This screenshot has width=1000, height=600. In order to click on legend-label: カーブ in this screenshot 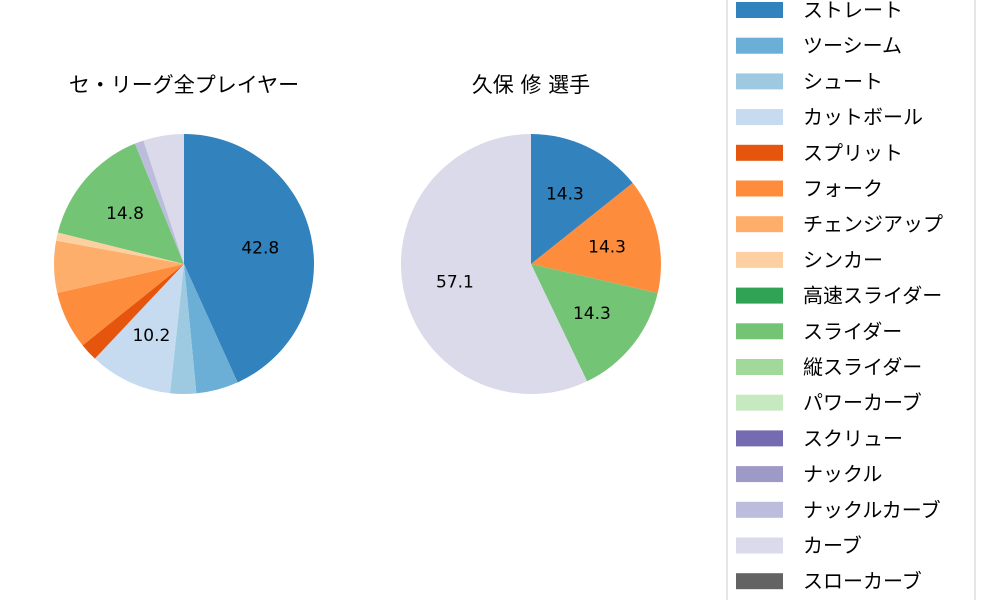, I will do `click(832, 546)`.